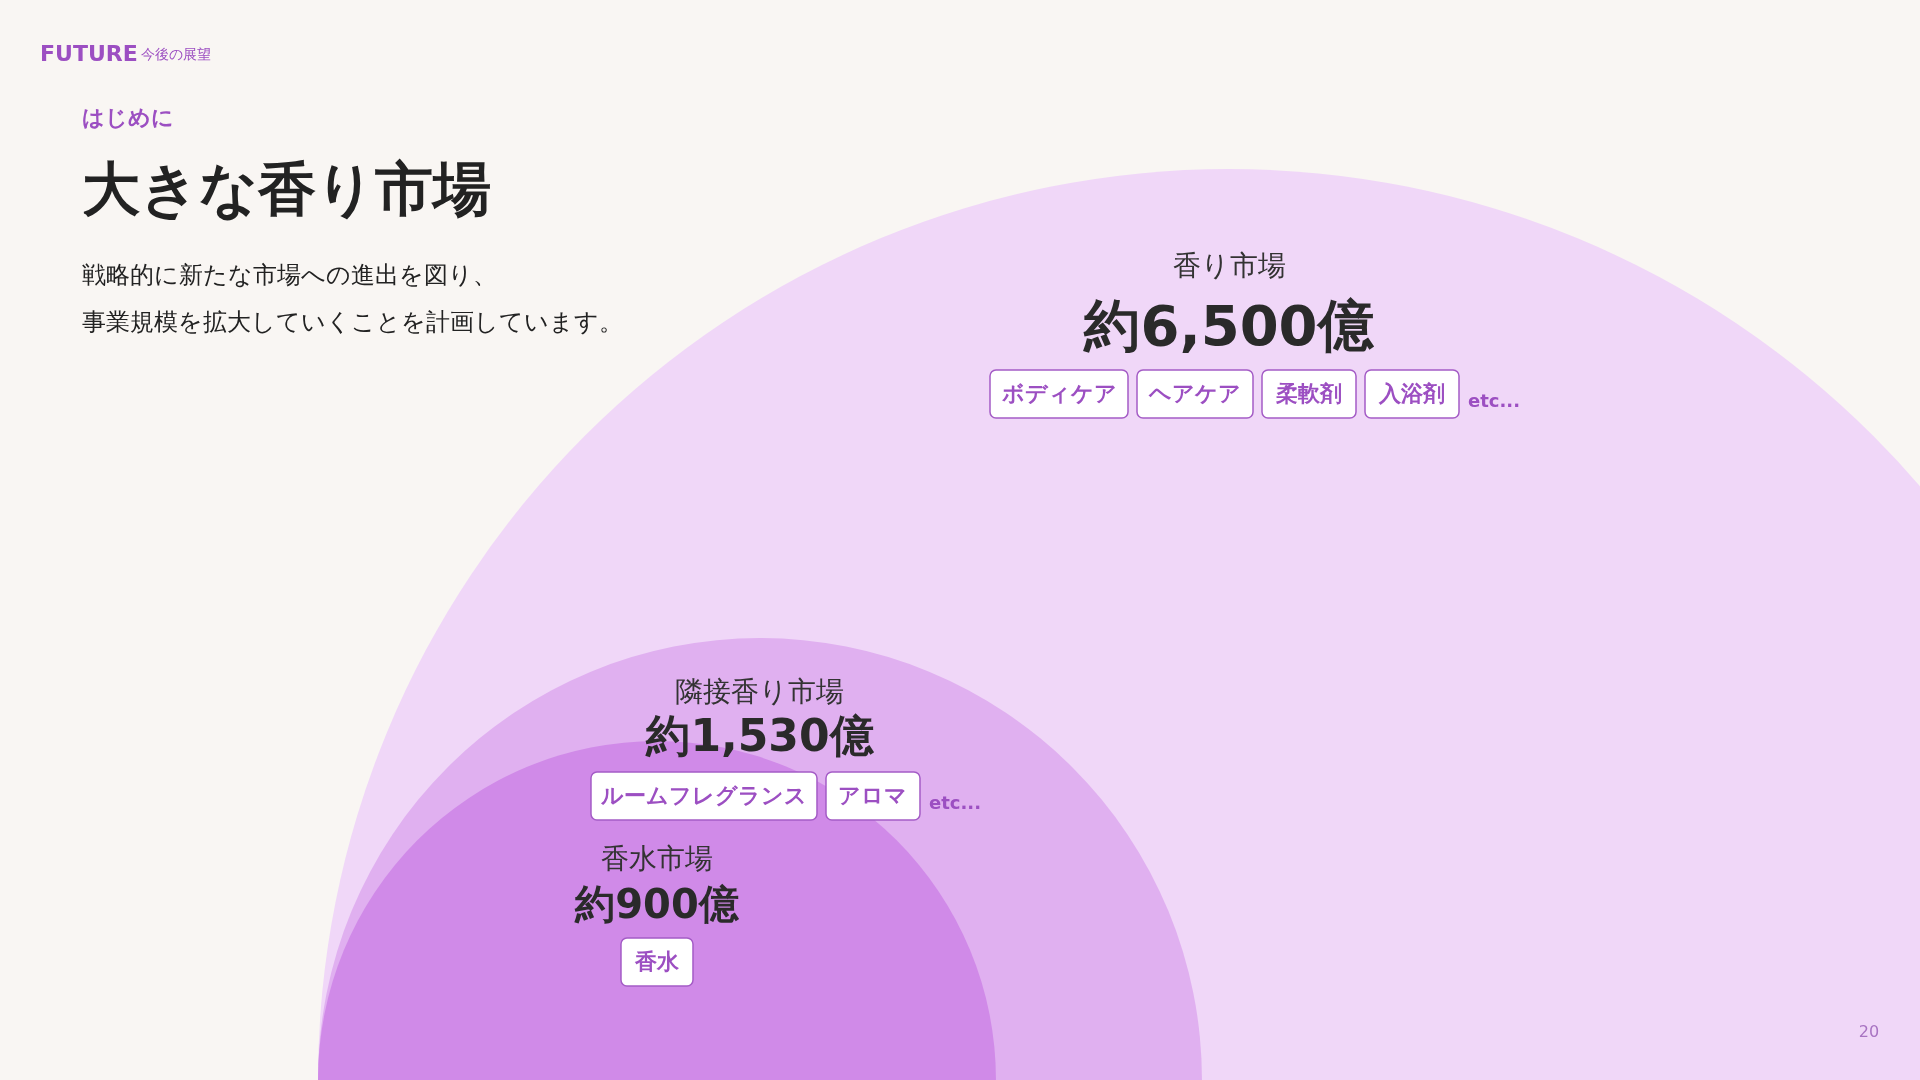 This screenshot has height=1080, width=1920. Describe the element at coordinates (176, 54) in the screenshot. I see `text: 今後の展望` at that location.